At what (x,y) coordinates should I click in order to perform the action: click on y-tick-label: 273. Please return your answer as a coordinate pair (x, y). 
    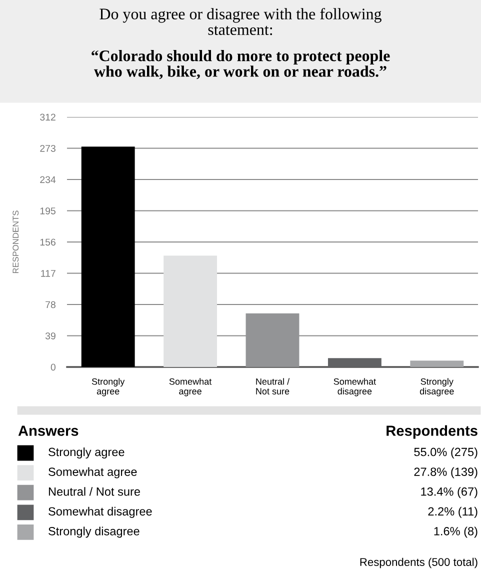
    Looking at the image, I should click on (48, 148).